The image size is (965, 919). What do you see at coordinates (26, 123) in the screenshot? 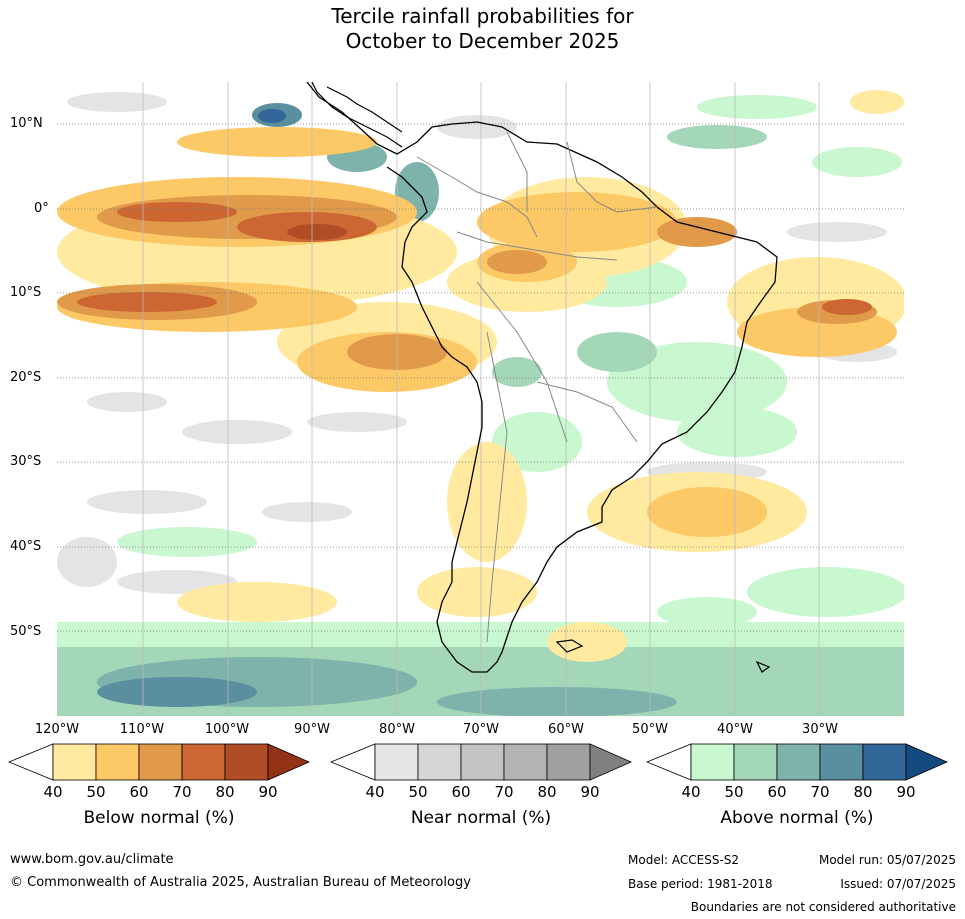
I see `lat-label-10n: 10°N` at bounding box center [26, 123].